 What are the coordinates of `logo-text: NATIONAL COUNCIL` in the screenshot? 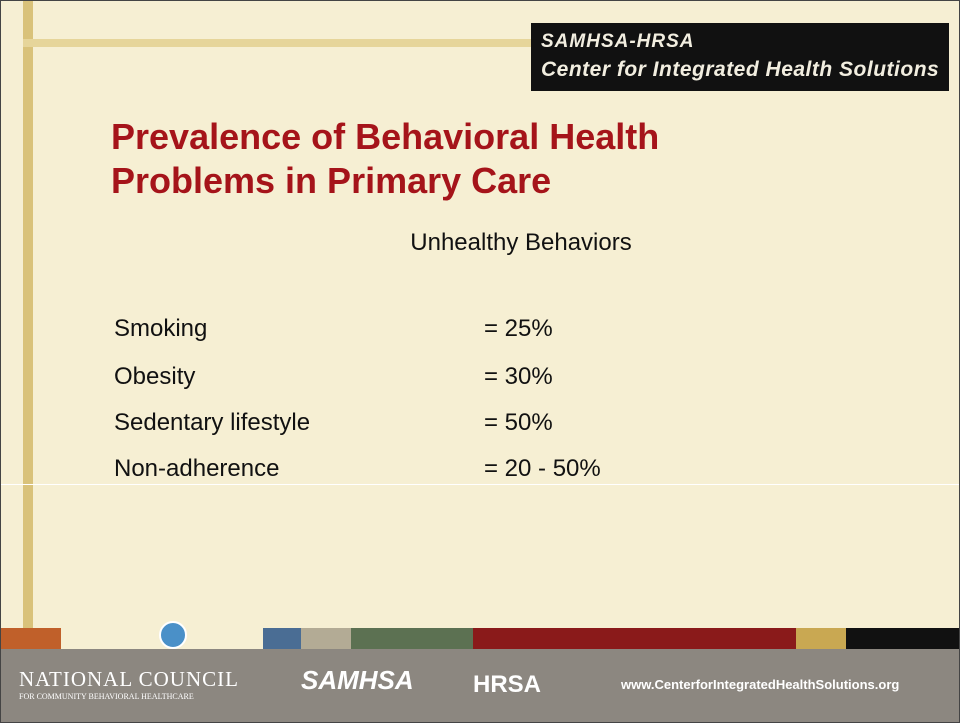 It's located at (129, 679).